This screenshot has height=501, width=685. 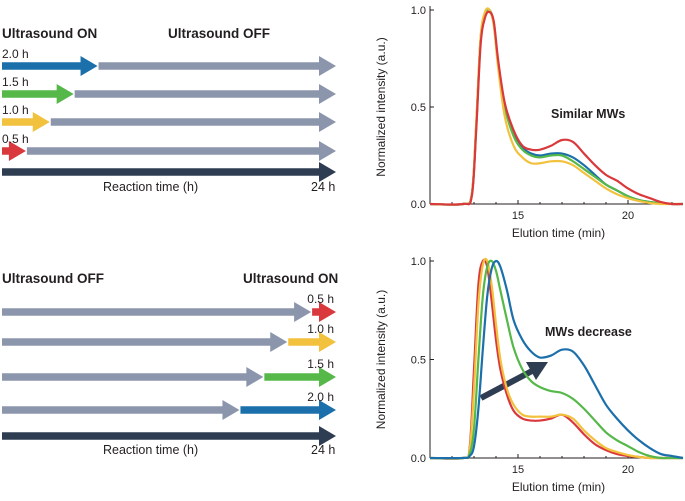 What do you see at coordinates (169, 436) in the screenshot?
I see `bottom-reaction-time-axis` at bounding box center [169, 436].